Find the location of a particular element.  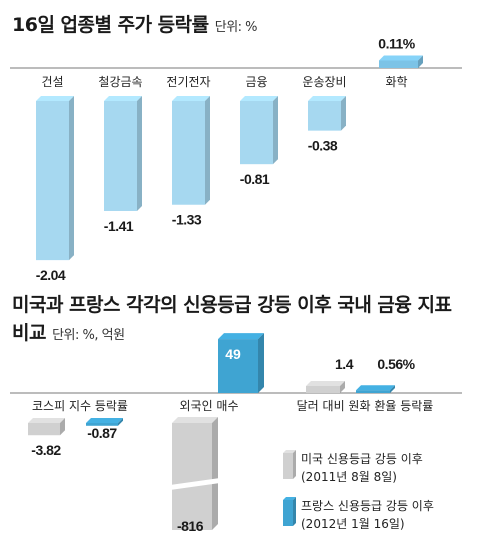

chart1-bar-5-front is located at coordinates (398, 64).